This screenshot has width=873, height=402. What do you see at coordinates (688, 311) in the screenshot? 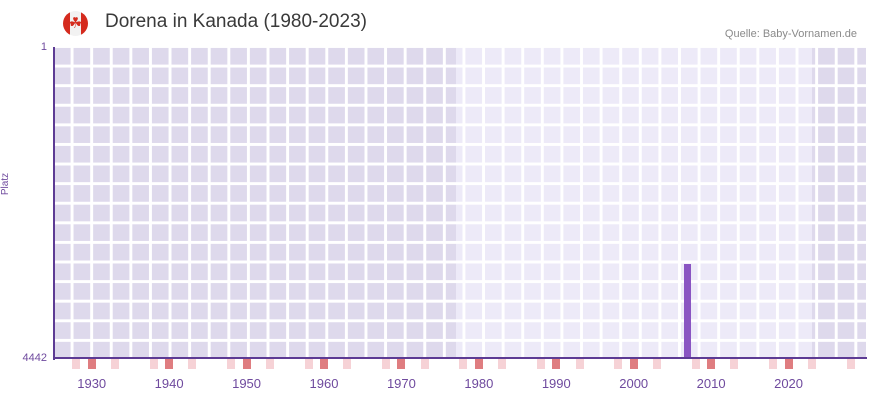
I see `data-bar` at bounding box center [688, 311].